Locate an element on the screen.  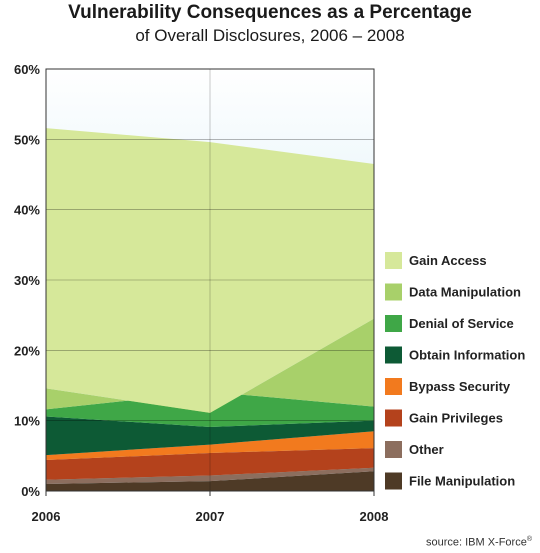
source-note: source: IBM X-Force® is located at coordinates (479, 542).